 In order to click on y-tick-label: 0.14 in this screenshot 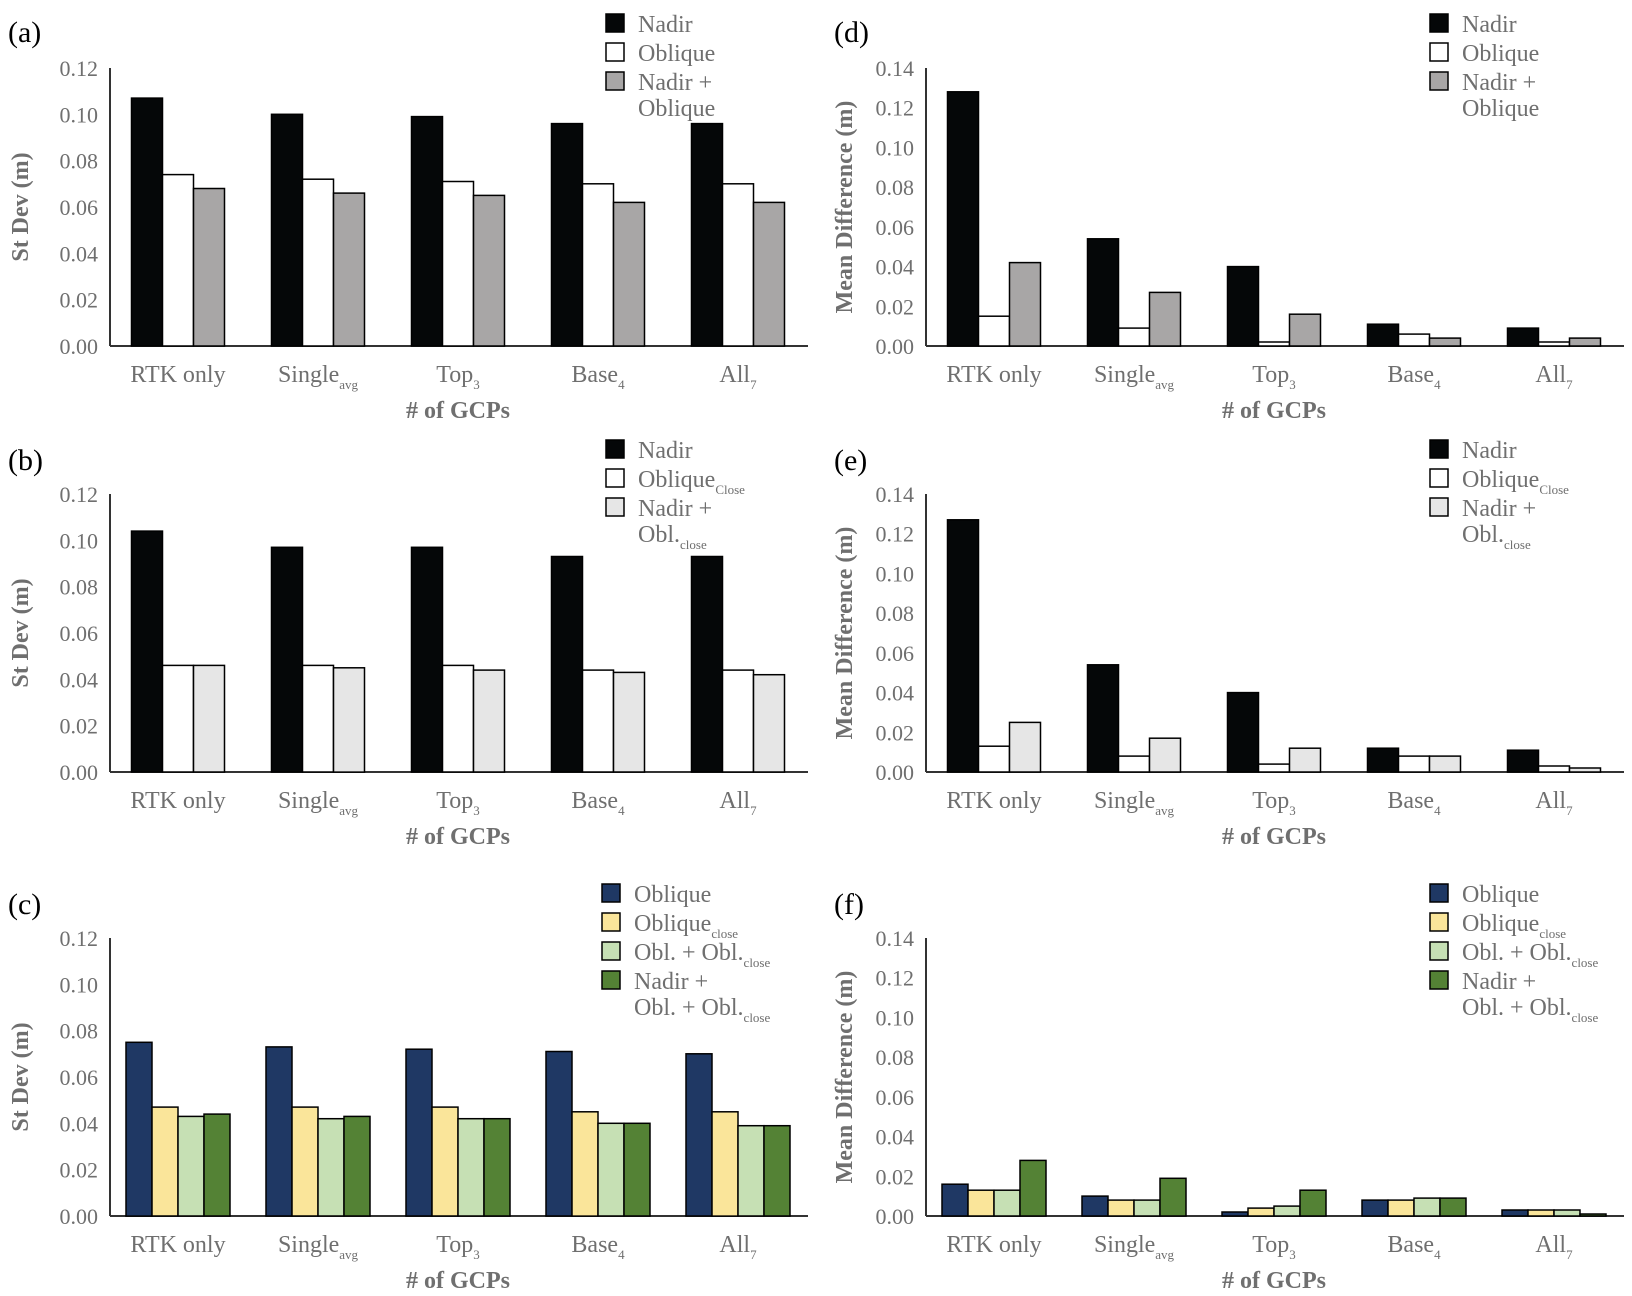, I will do `click(895, 68)`.